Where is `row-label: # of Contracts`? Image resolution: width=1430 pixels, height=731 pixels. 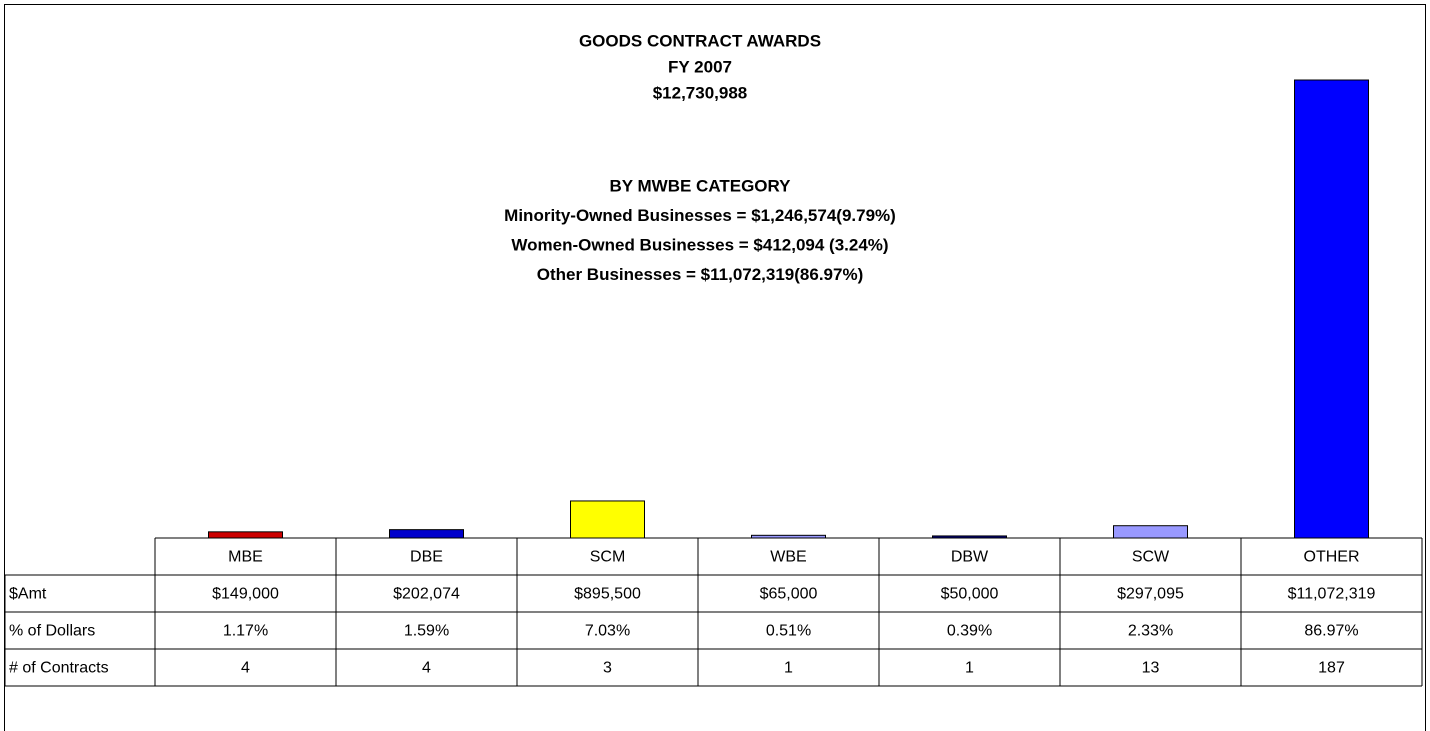
row-label: # of Contracts is located at coordinates (59, 668).